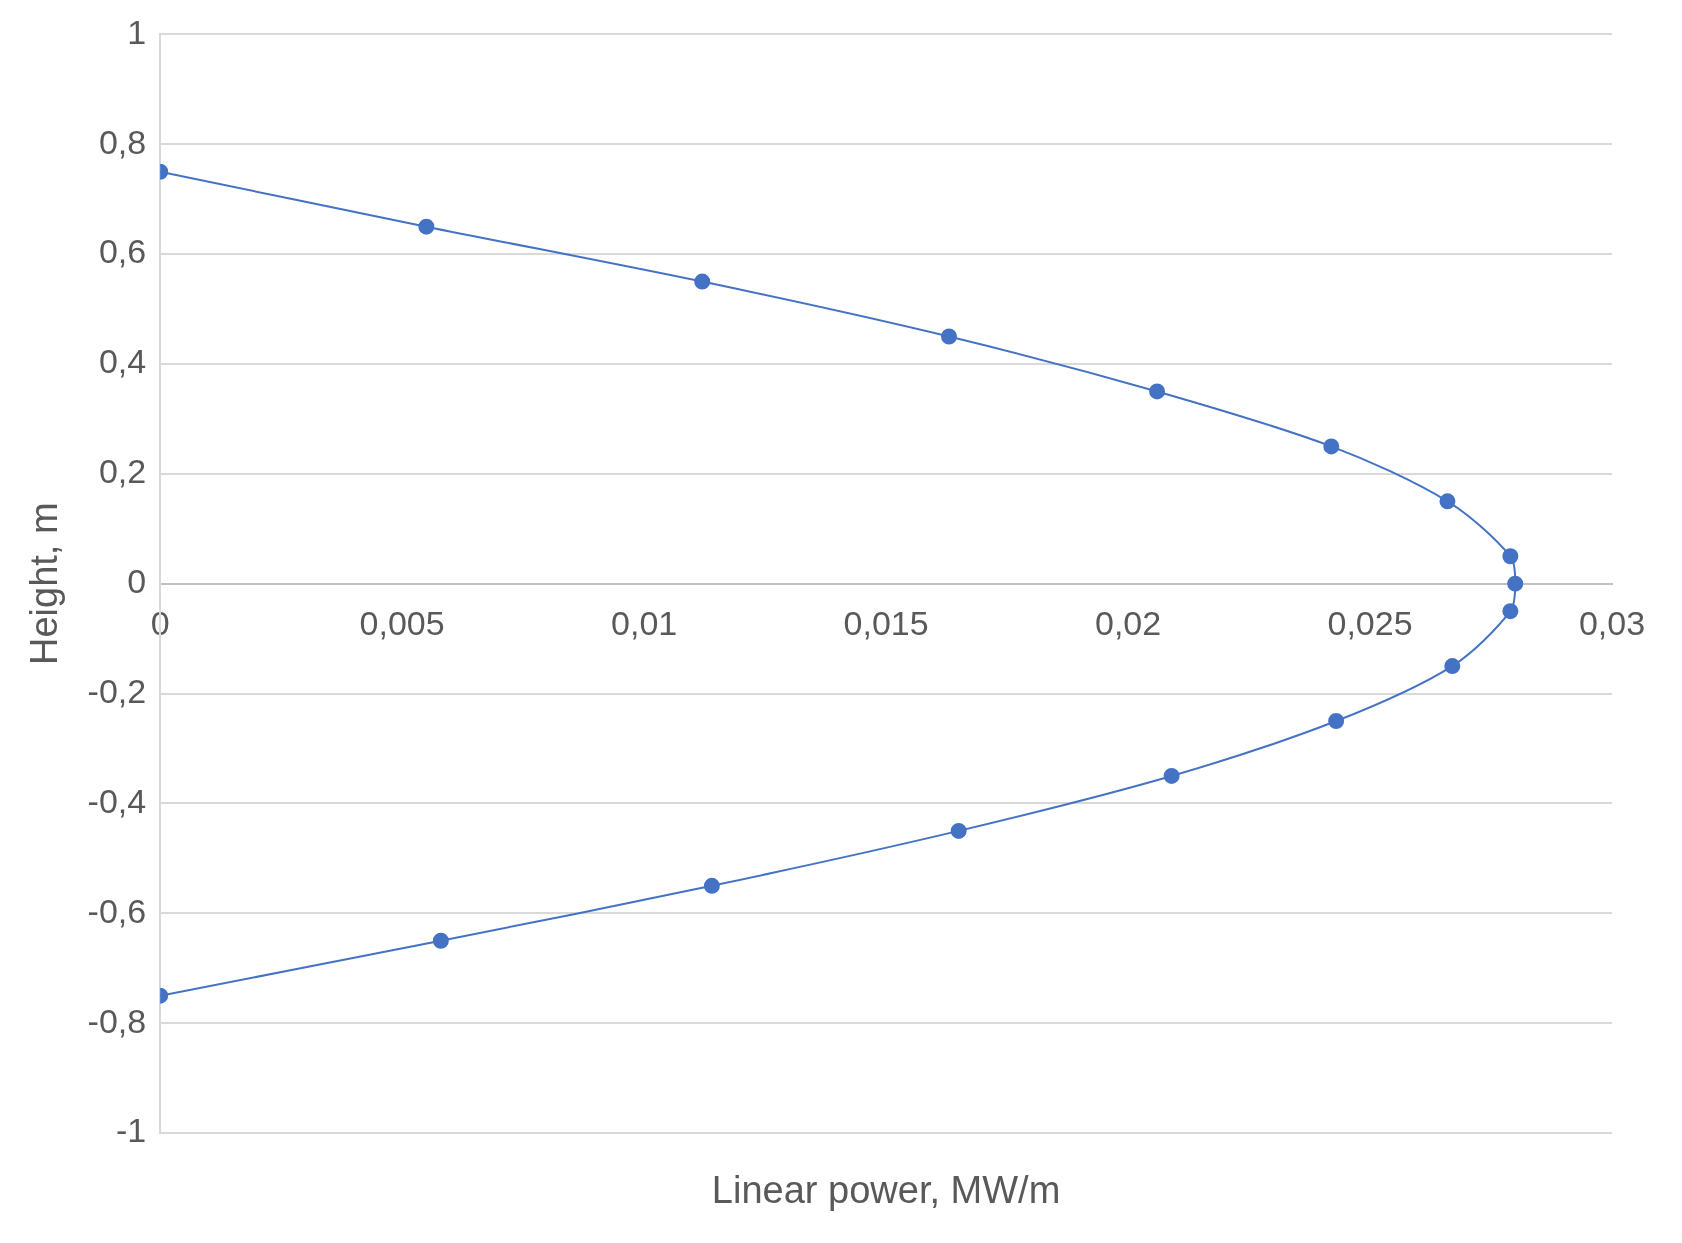  I want to click on y-tick-label: -0,4, so click(117, 800).